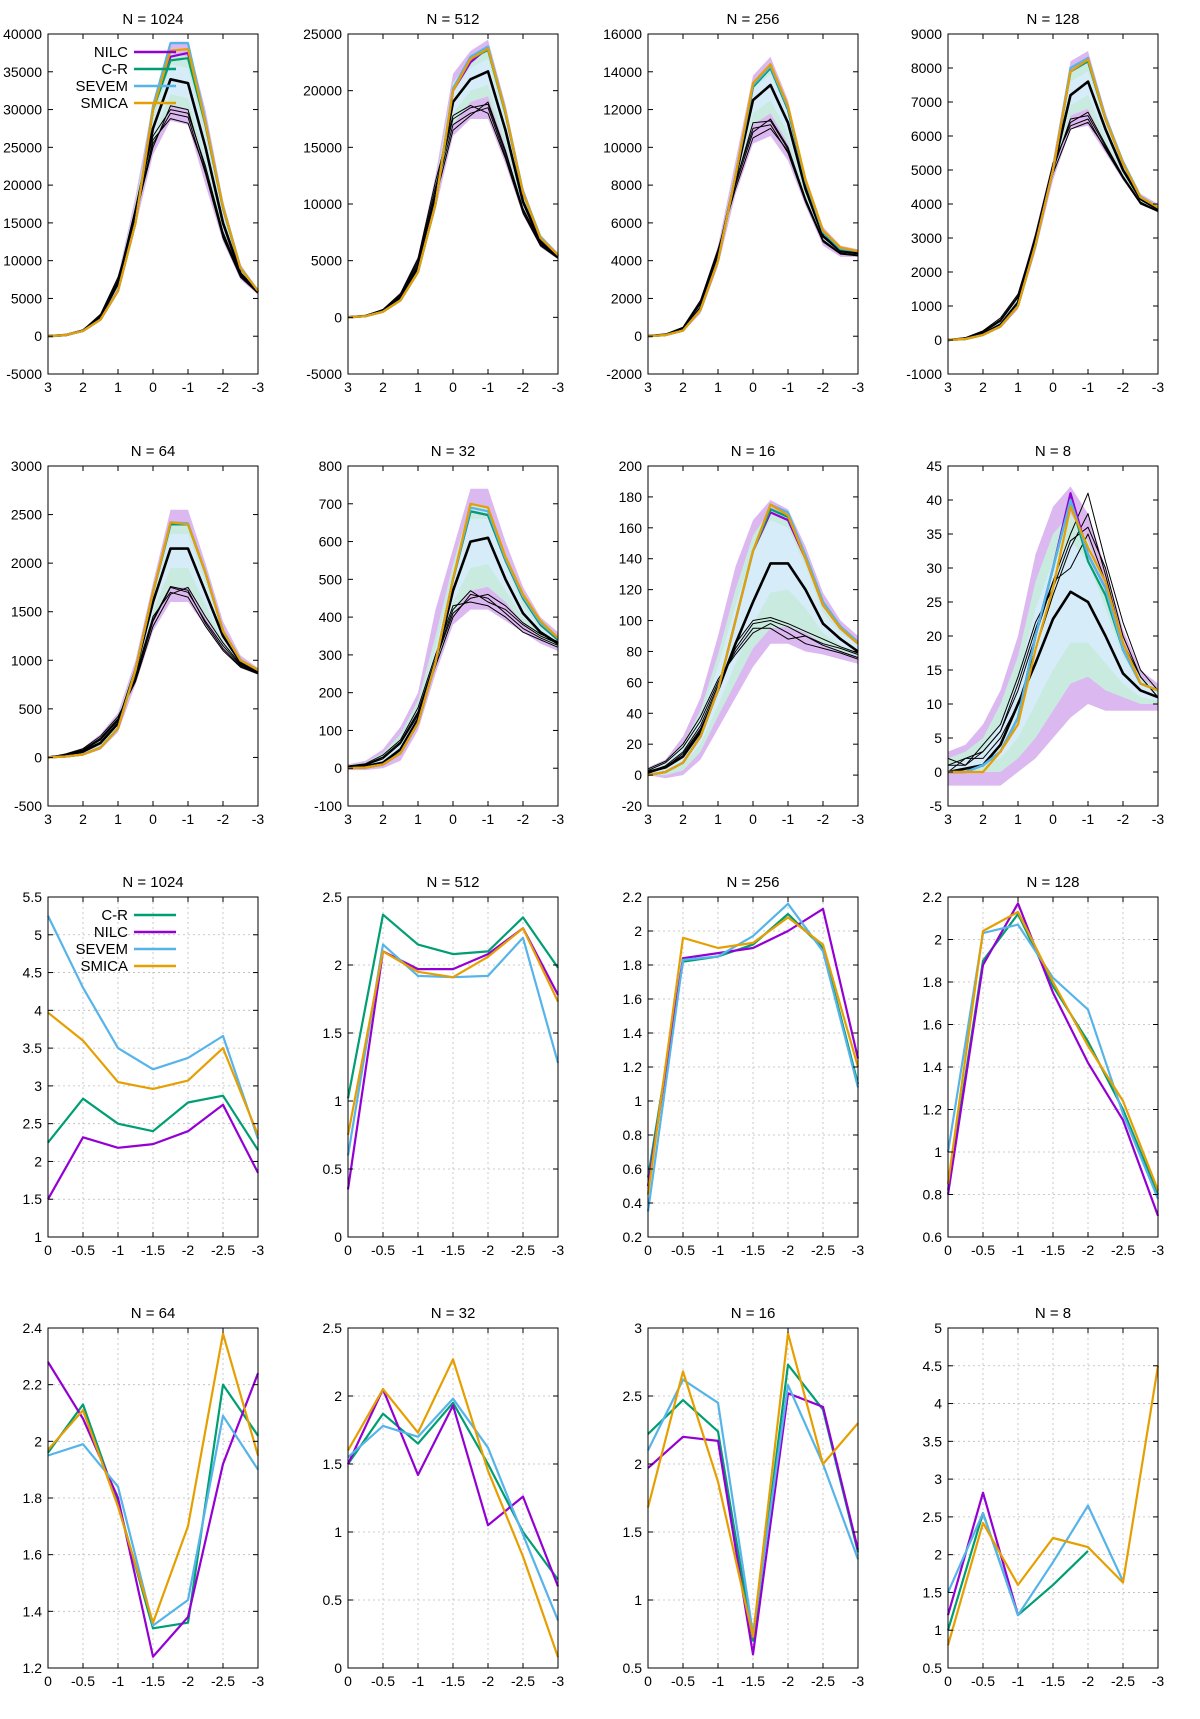  What do you see at coordinates (322, 147) in the screenshot?
I see `y-tick-label: 15000` at bounding box center [322, 147].